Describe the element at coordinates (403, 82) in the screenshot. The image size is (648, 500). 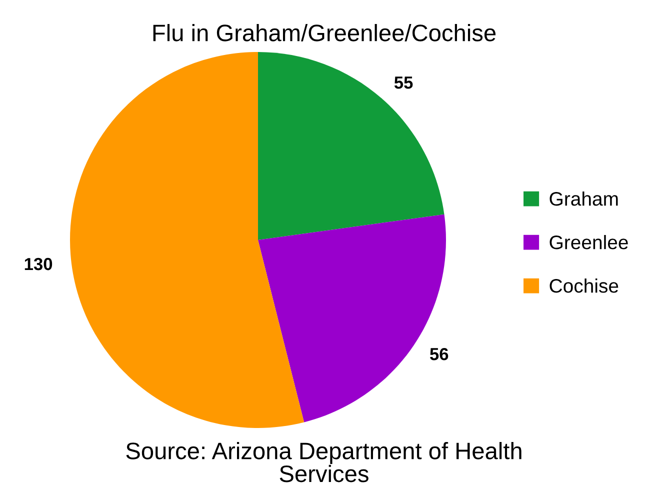
I see `data-label: 55` at that location.